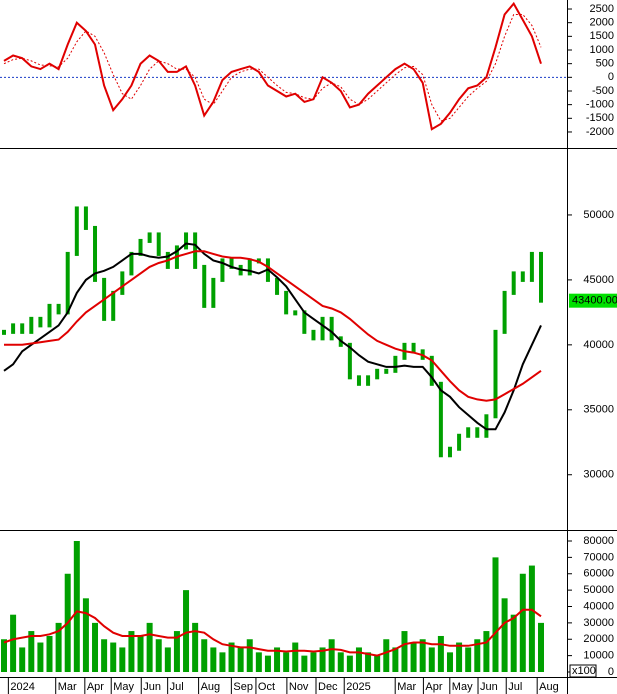  I want to click on last-price-label: 43400.00, so click(594, 301).